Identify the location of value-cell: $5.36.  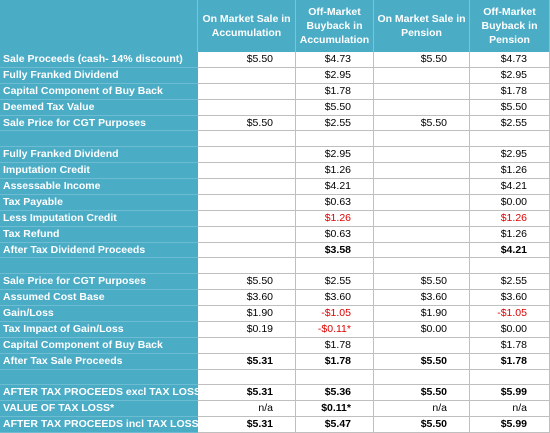
(335, 393).